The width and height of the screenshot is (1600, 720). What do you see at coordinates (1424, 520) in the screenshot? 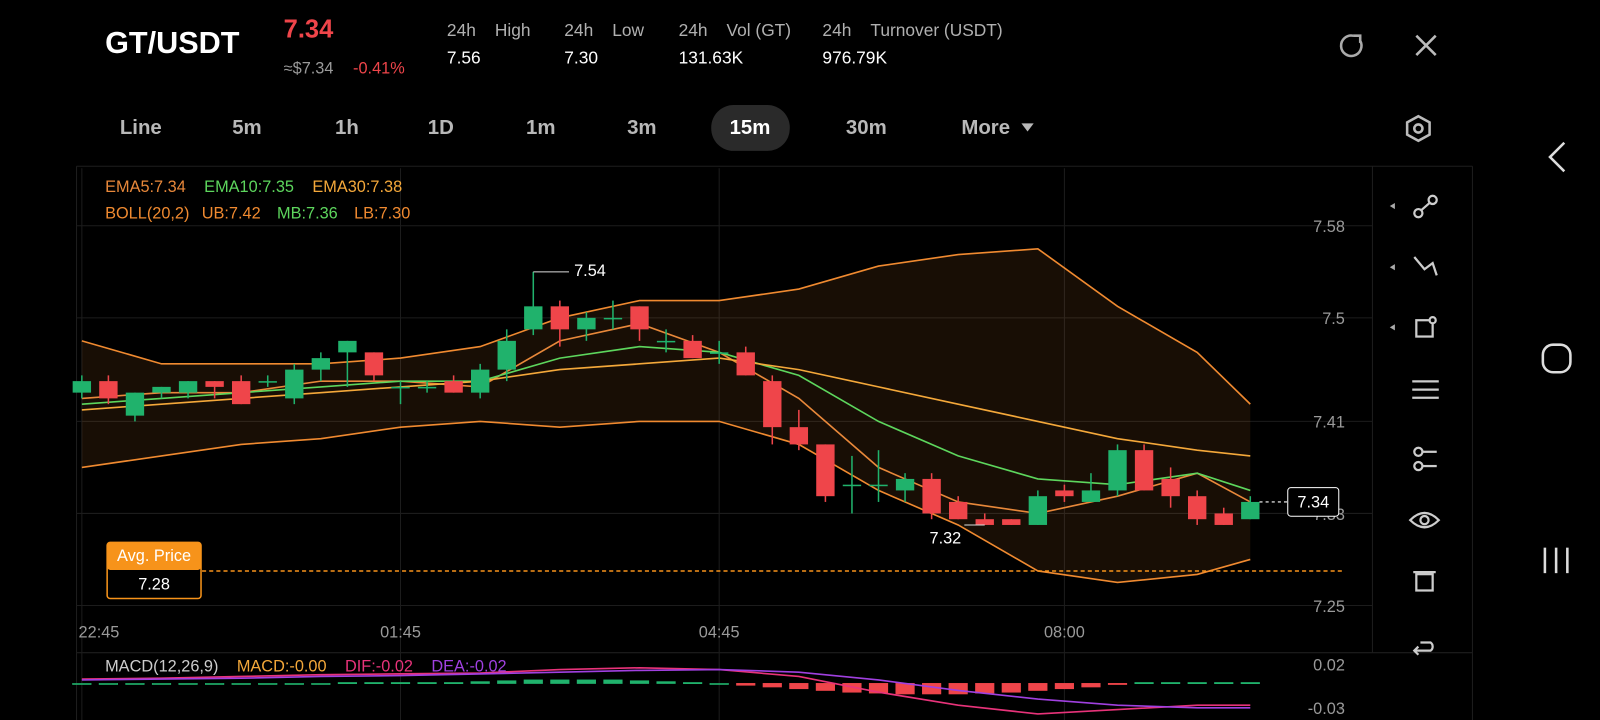
I see `tool-visibility` at bounding box center [1424, 520].